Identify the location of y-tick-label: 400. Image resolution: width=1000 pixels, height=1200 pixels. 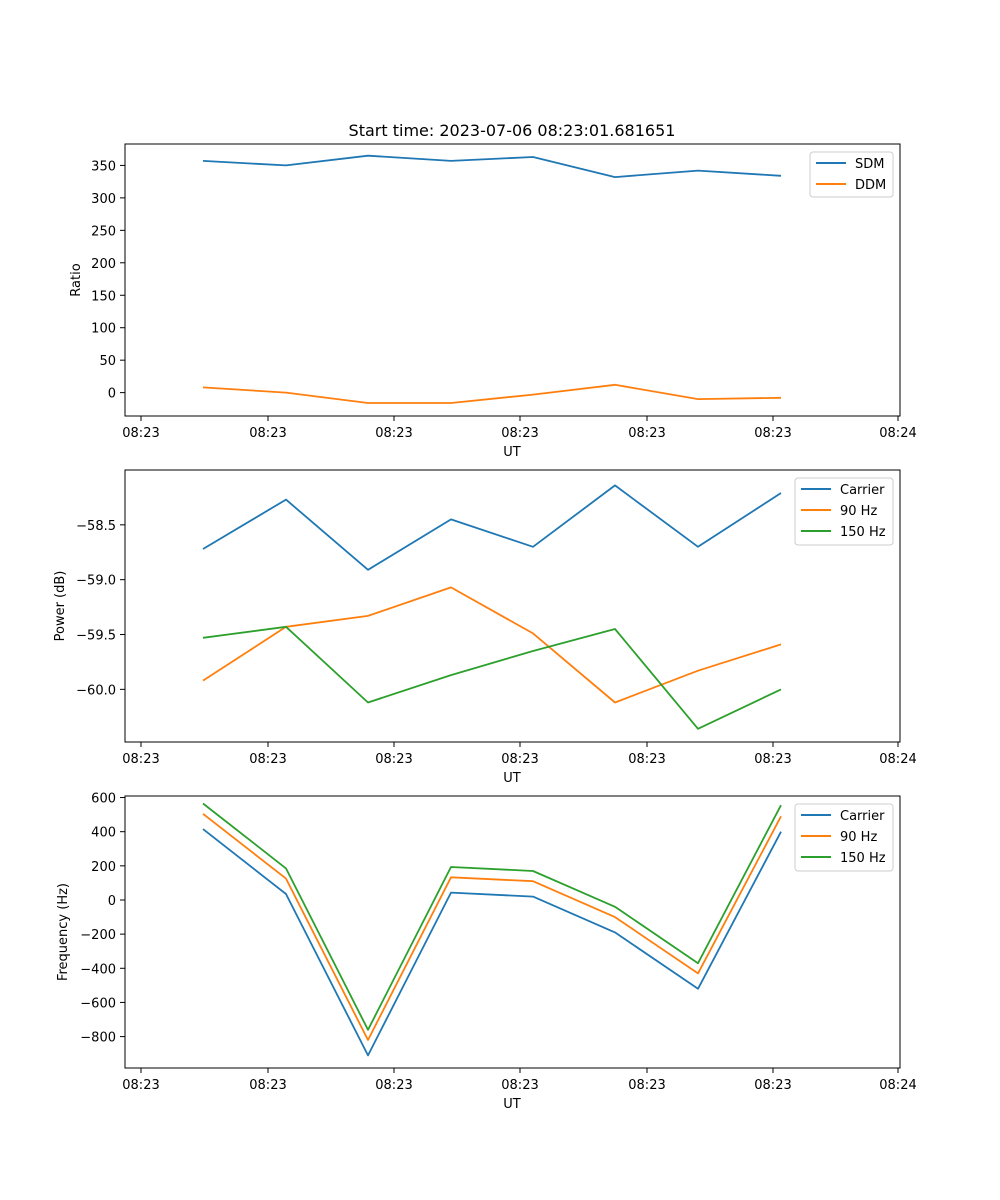
(103, 833).